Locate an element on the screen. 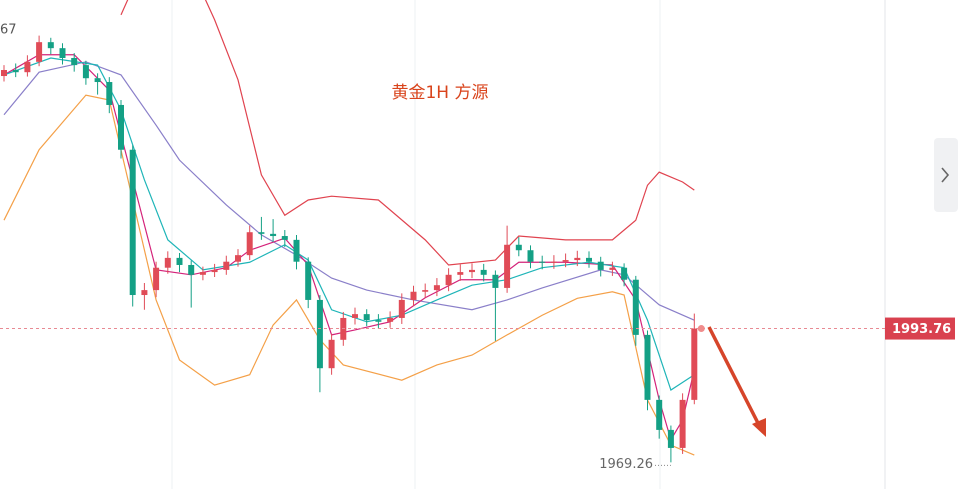  last-price-tag is located at coordinates (920, 328).